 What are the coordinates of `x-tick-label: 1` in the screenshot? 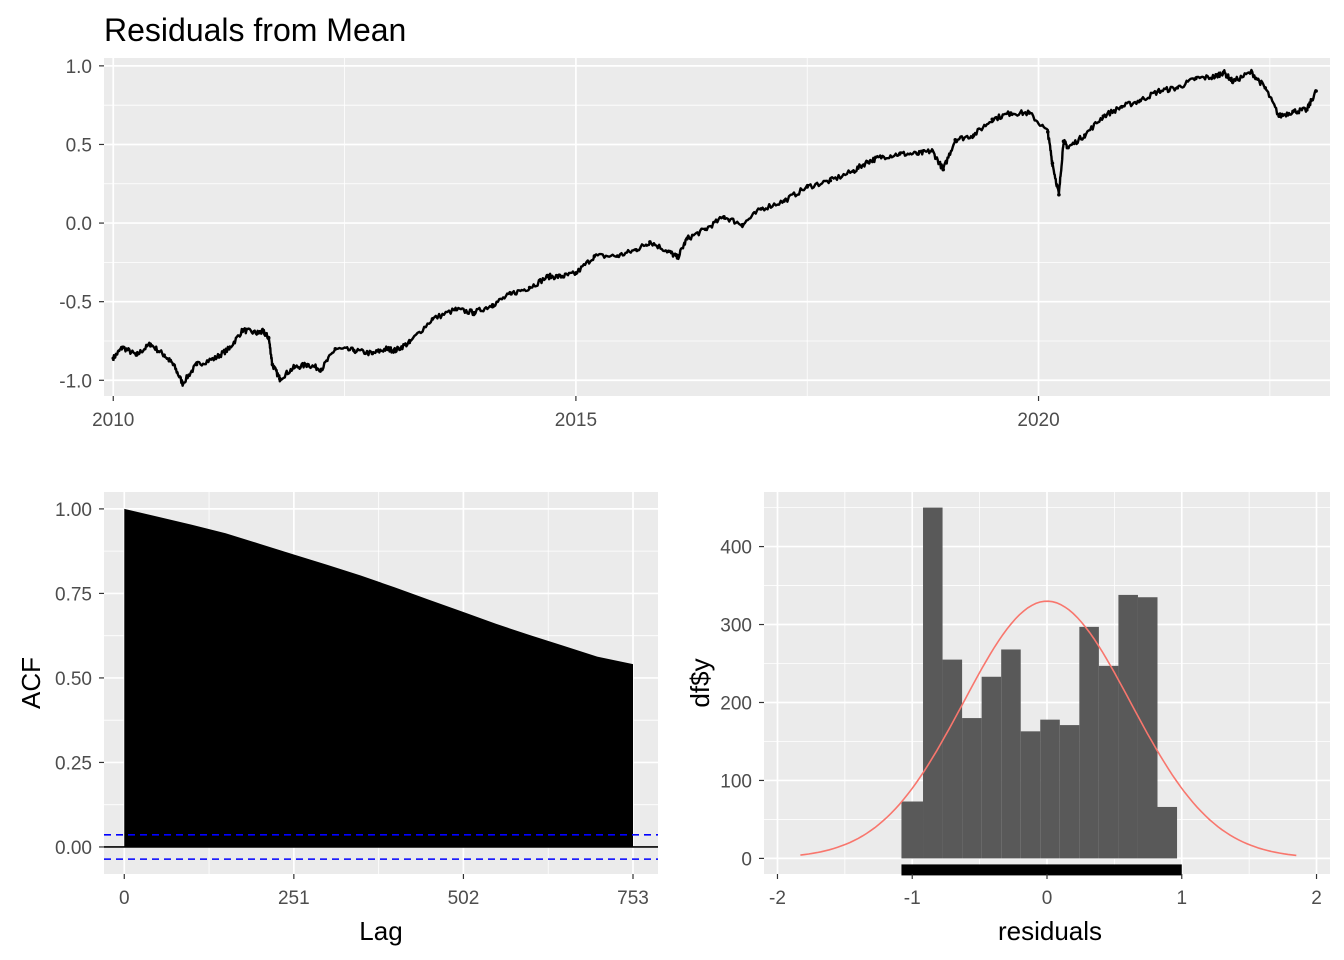 It's located at (1181, 898).